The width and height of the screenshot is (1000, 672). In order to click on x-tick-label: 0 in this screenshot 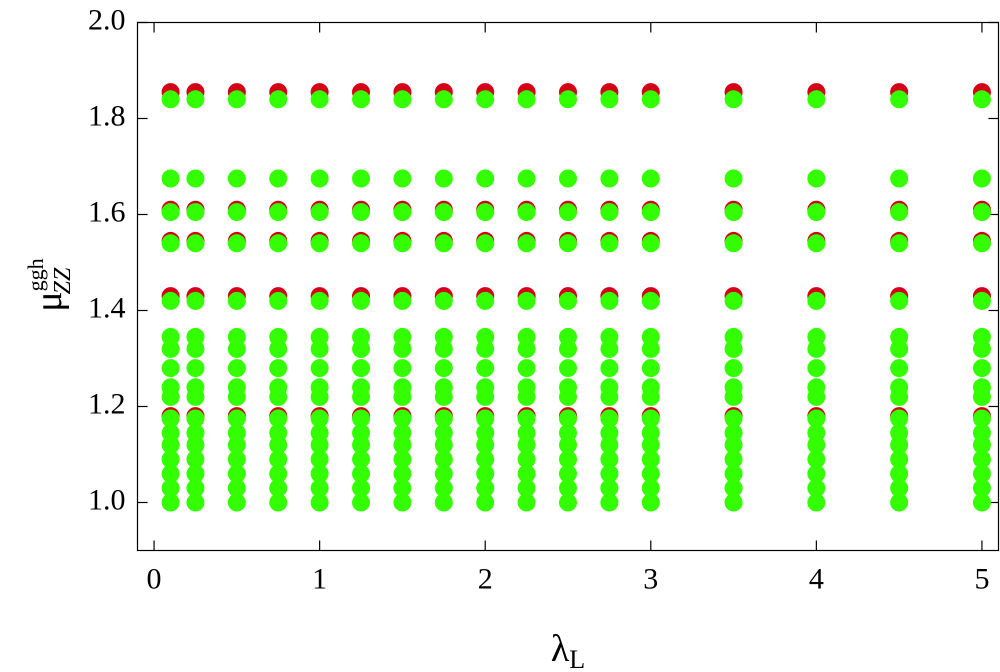, I will do `click(154, 578)`.